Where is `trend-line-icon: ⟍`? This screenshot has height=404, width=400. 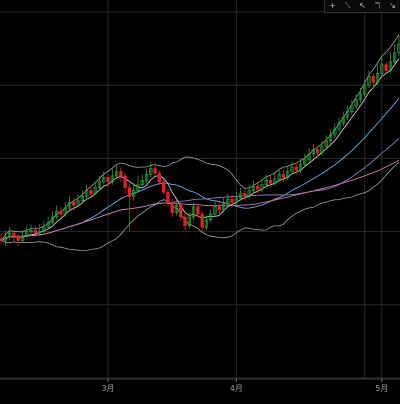
trend-line-icon: ⟍ is located at coordinates (347, 5).